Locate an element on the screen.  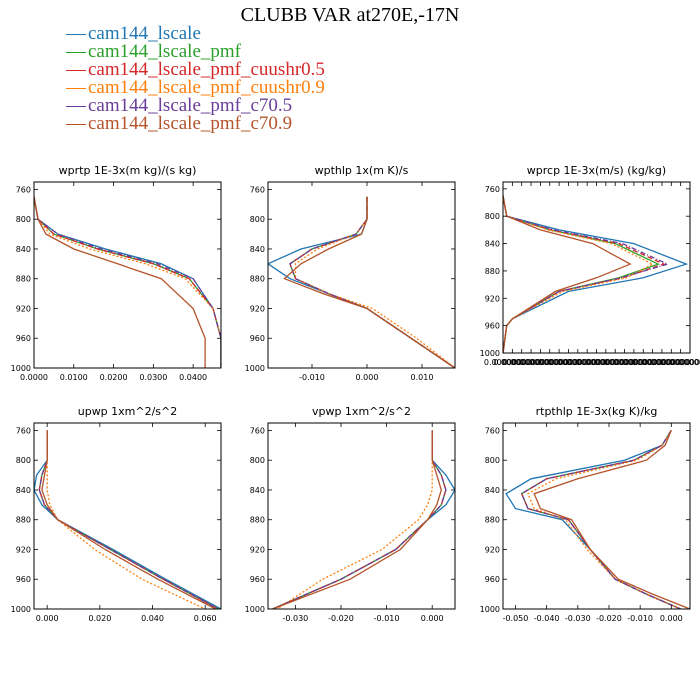
x-tick-label: 0.0000 is located at coordinates (34, 377).